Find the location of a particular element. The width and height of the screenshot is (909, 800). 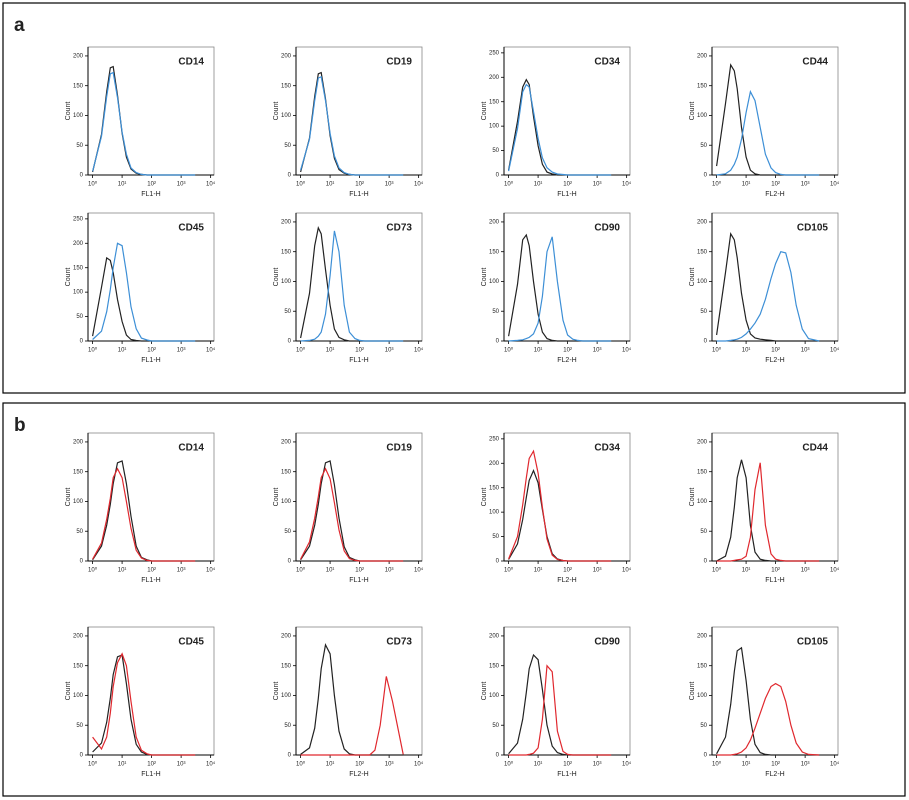

chart-title: CD34 is located at coordinates (607, 448).